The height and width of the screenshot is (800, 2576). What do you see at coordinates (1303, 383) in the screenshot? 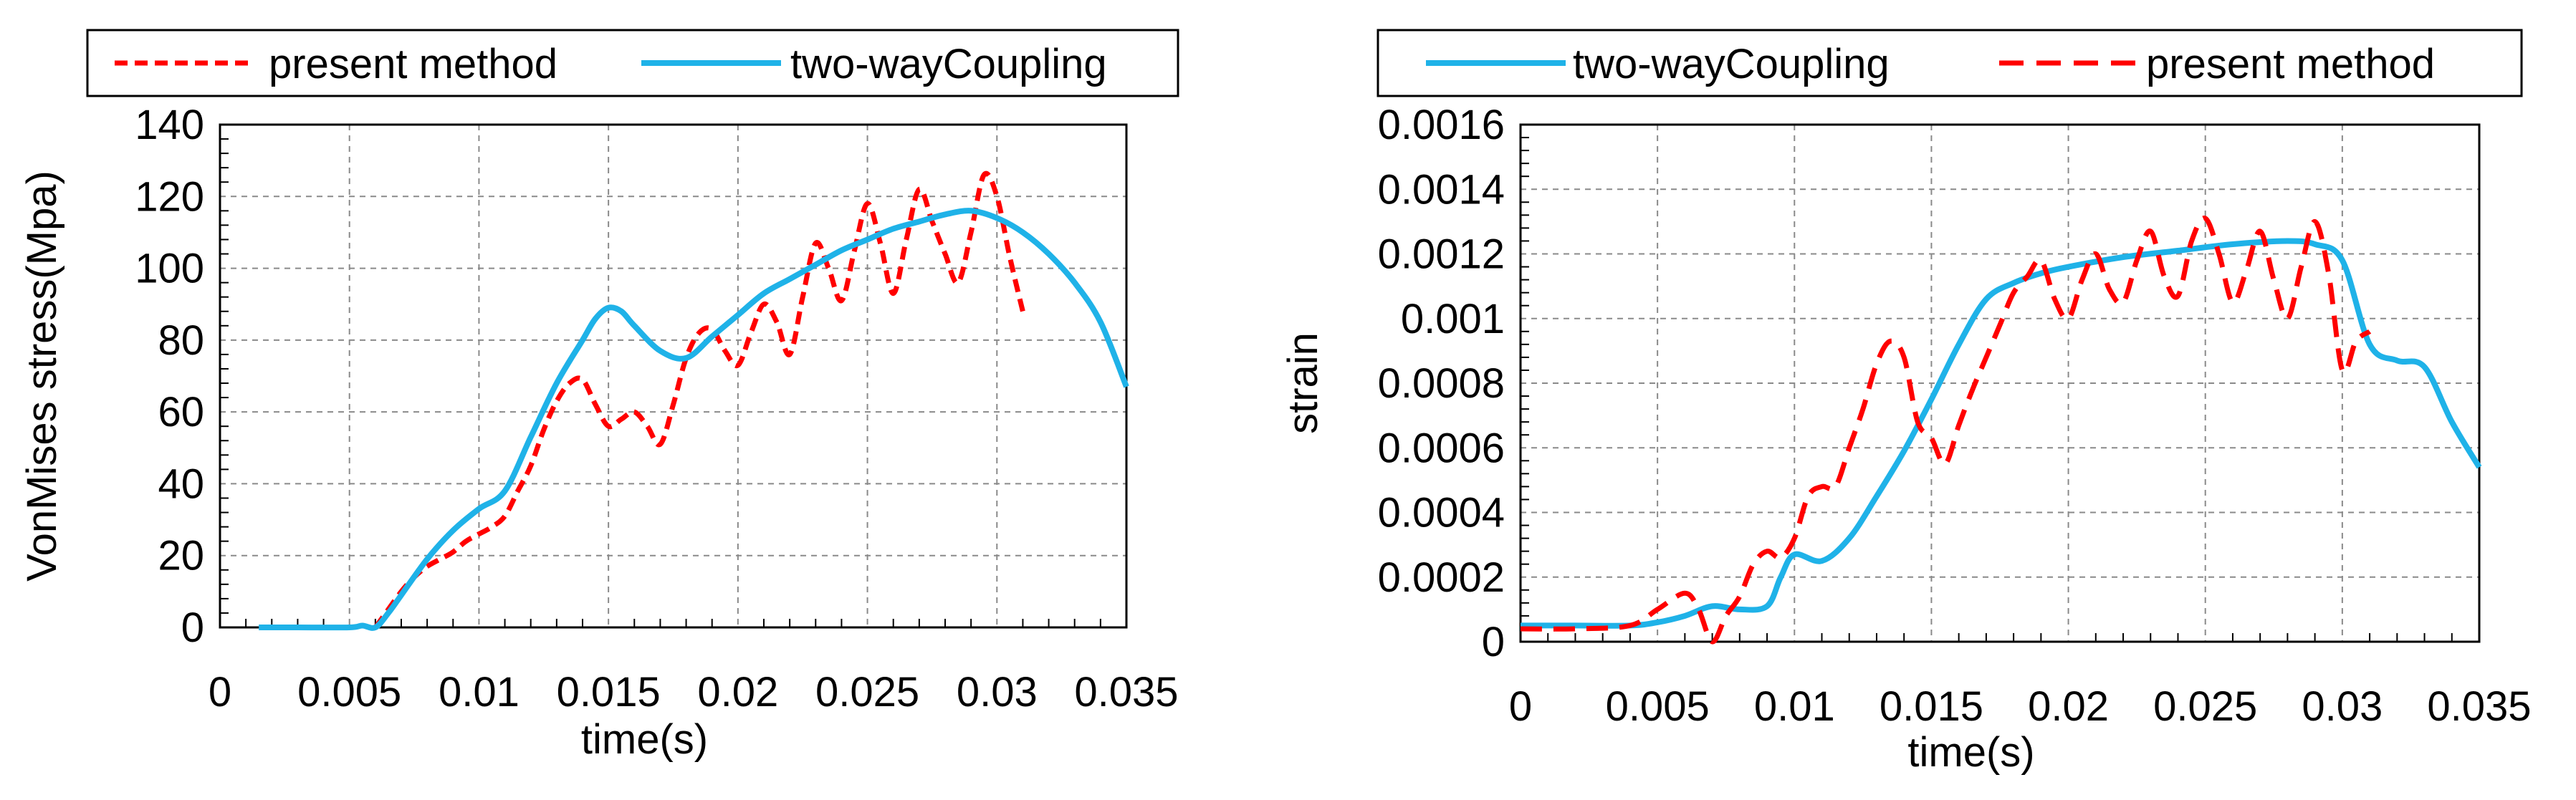
I see `y-axis-title: strain` at bounding box center [1303, 383].